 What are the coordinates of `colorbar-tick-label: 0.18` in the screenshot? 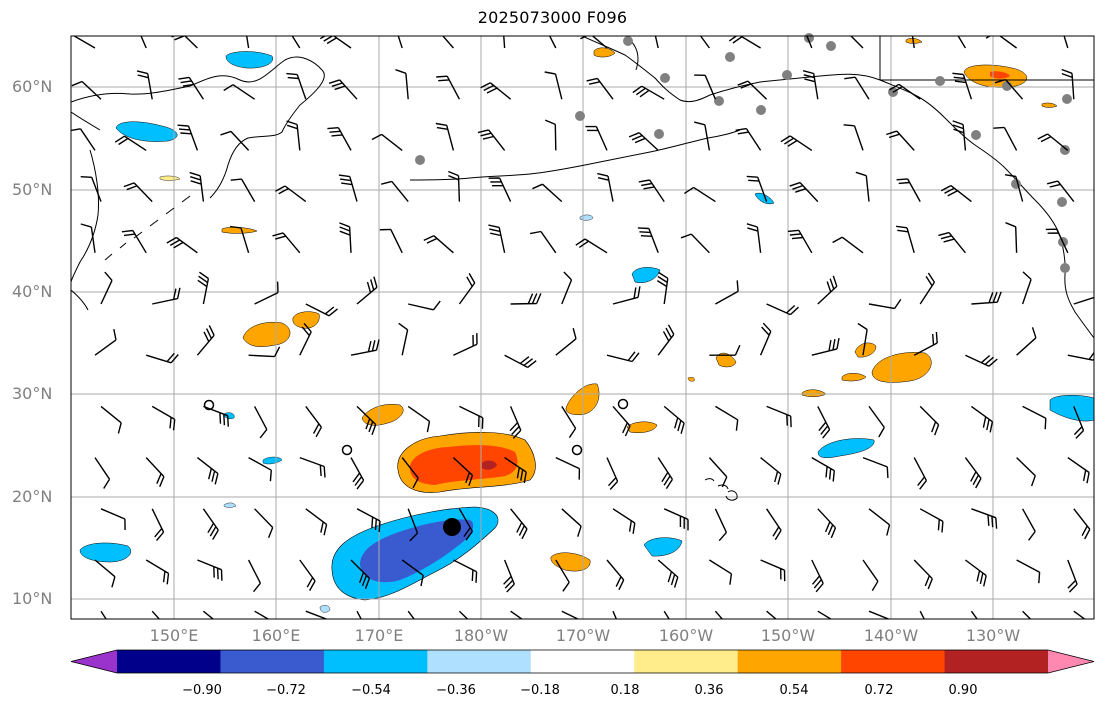 It's located at (625, 690).